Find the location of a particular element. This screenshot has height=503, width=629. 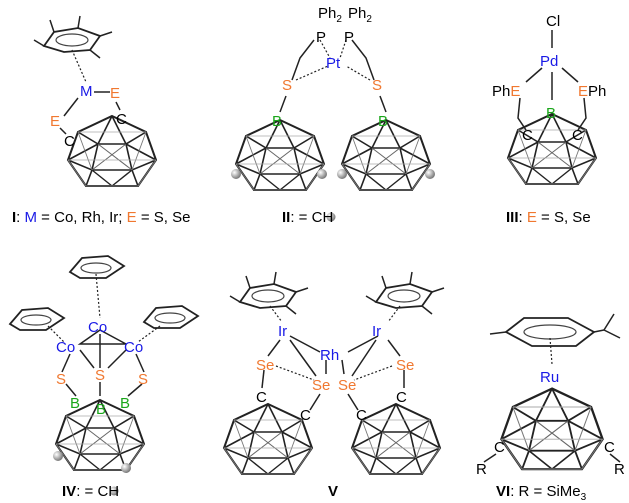

atom-C-far-left: C is located at coordinates (261, 397).